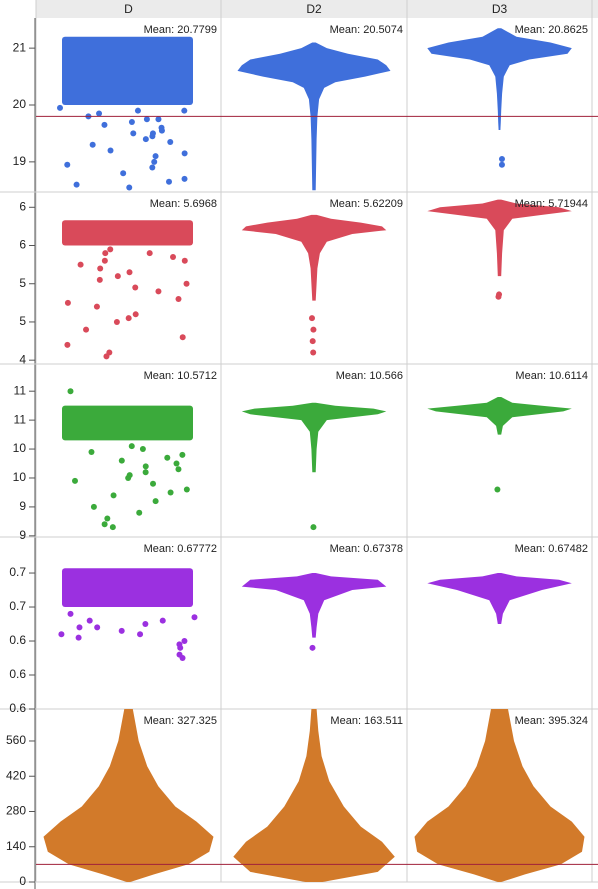  What do you see at coordinates (22, 881) in the screenshot?
I see `y-tick-label: 0` at bounding box center [22, 881].